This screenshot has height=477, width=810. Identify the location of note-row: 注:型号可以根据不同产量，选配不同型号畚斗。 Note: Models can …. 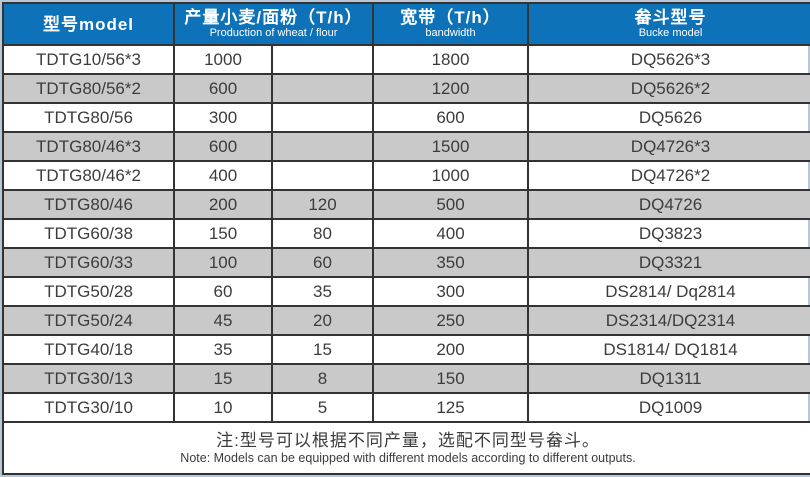
(406, 448).